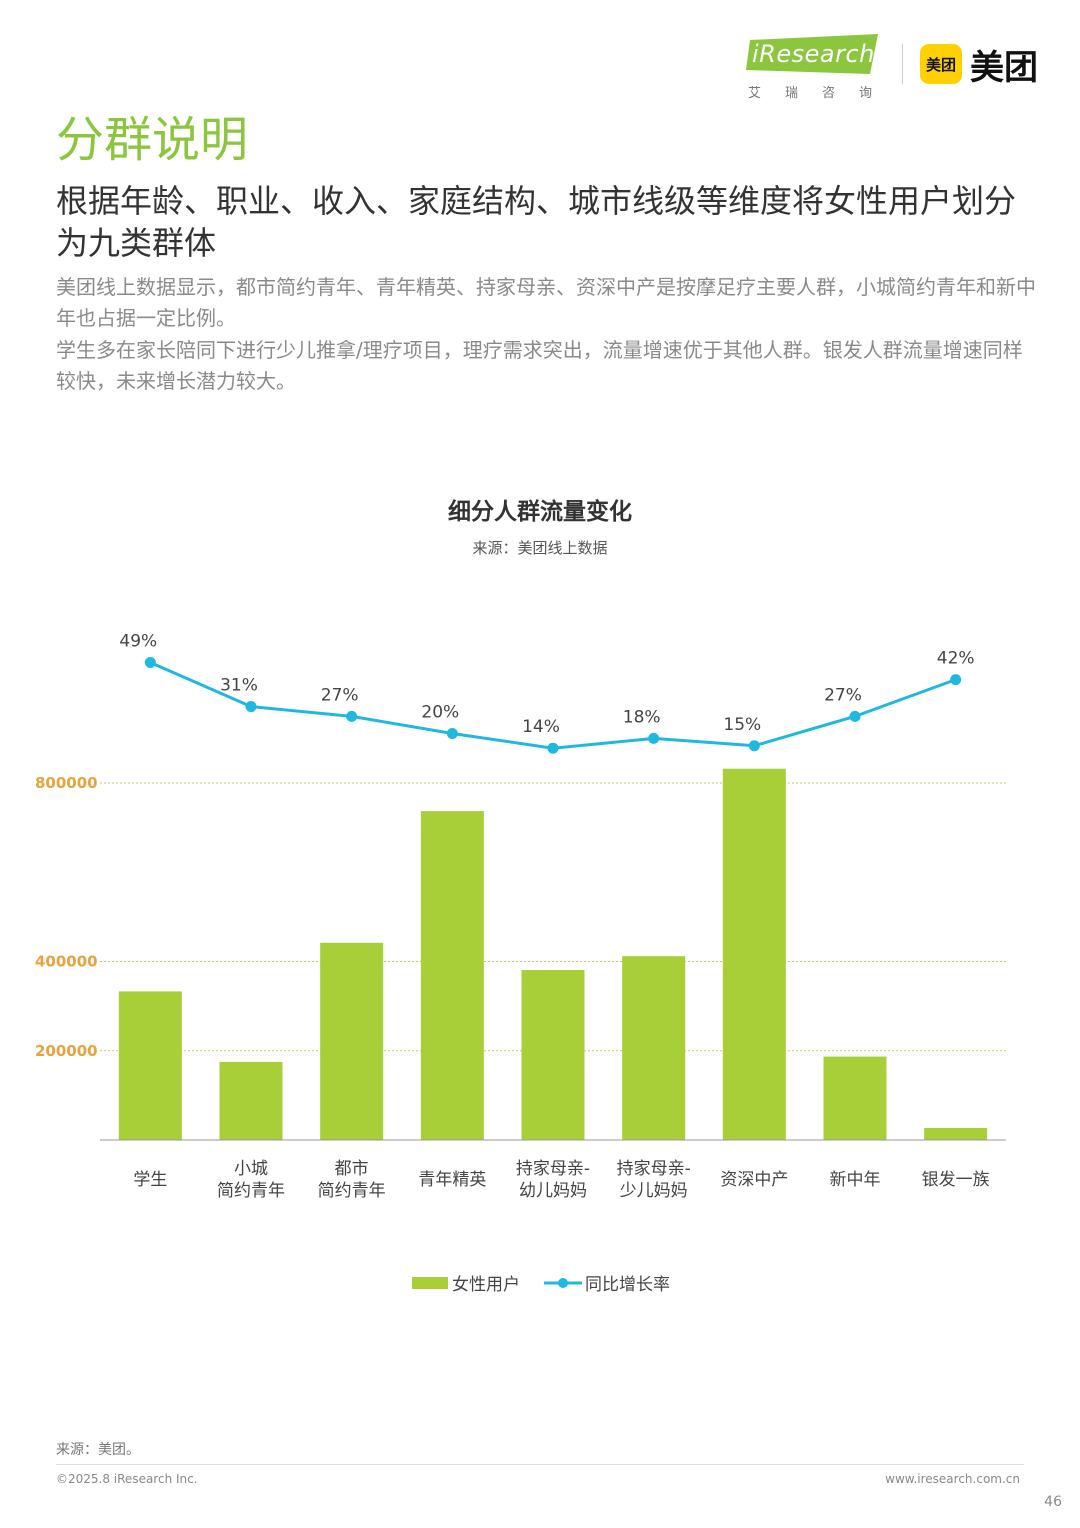 The height and width of the screenshot is (1528, 1080). What do you see at coordinates (902, 64) in the screenshot?
I see `logo-divider` at bounding box center [902, 64].